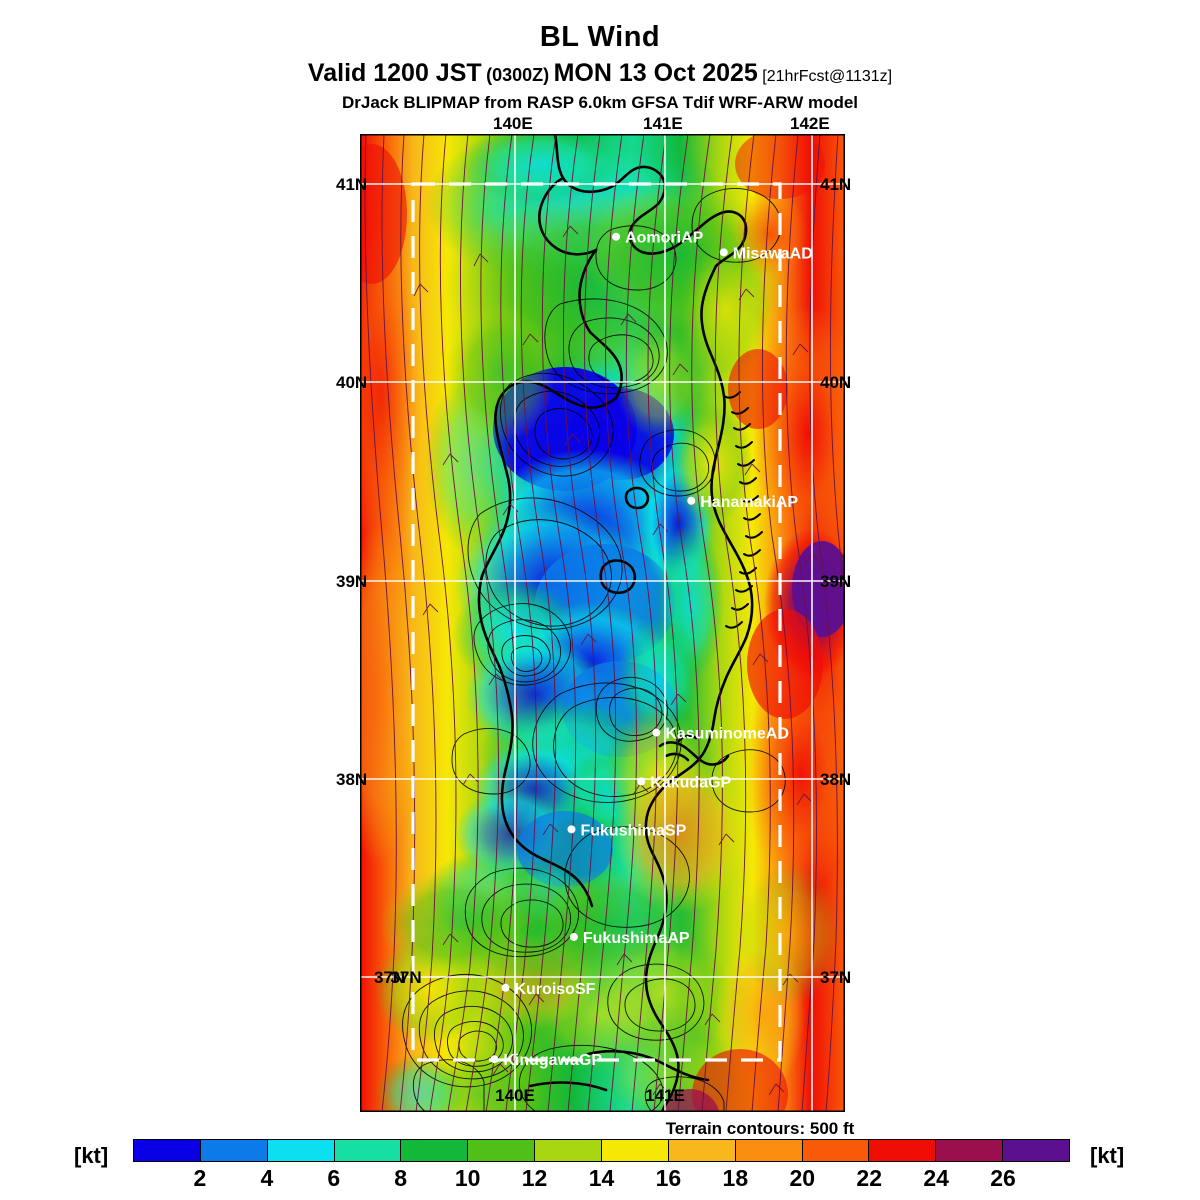  I want to click on station-marker-kasuminomead: KasuminomeAD, so click(720, 734).